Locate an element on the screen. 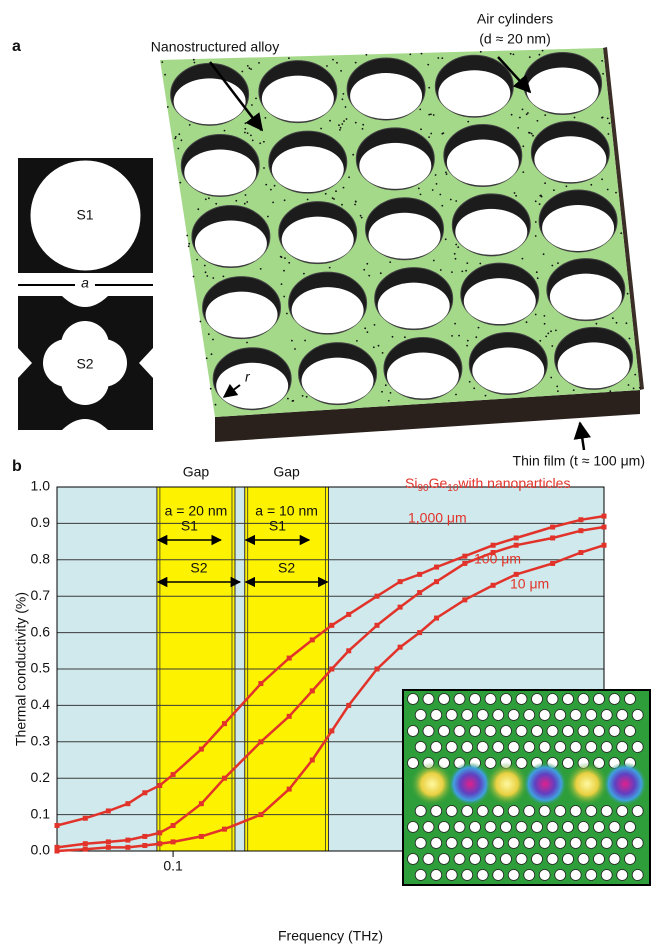 The image size is (661, 948). y-tick-label: 0.9 is located at coordinates (41, 522).